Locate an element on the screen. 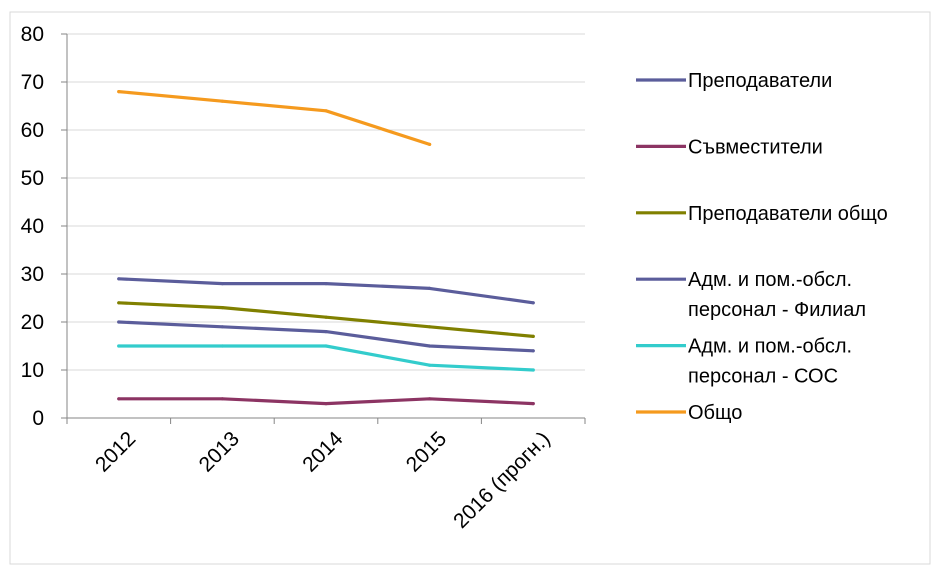 Image resolution: width=935 pixels, height=566 pixels. legend-item-3: Адм. и пом.-обсл. персонал - Филиал is located at coordinates (751, 295).